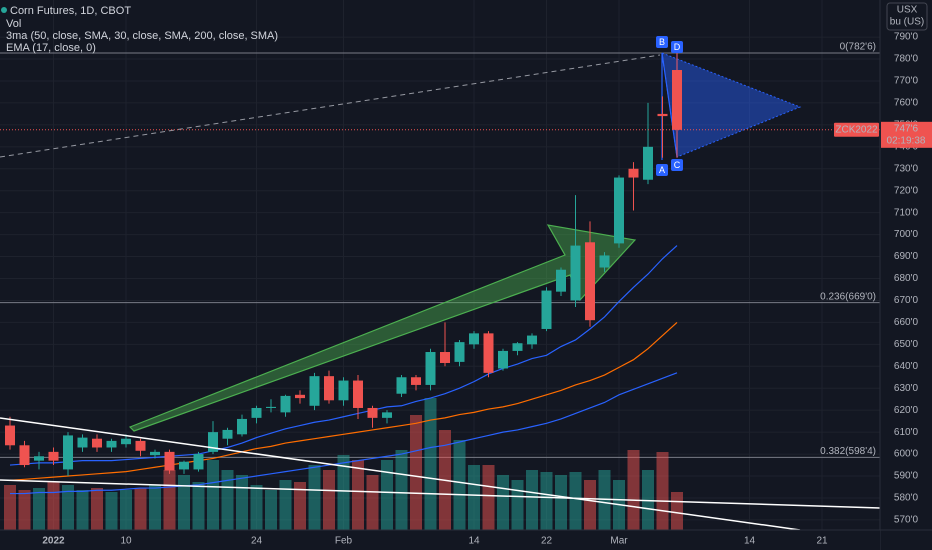 This screenshot has height=550, width=932. What do you see at coordinates (906, 212) in the screenshot?
I see `y-tick-label: 710'0` at bounding box center [906, 212].